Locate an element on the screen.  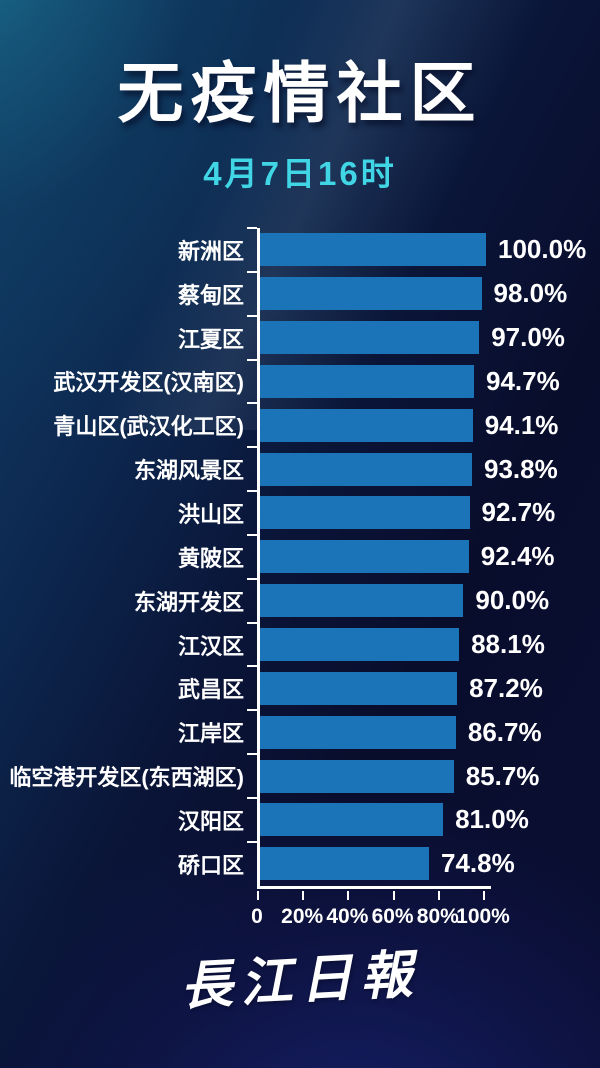
x-axis-tick-label: 20% is located at coordinates (302, 916).